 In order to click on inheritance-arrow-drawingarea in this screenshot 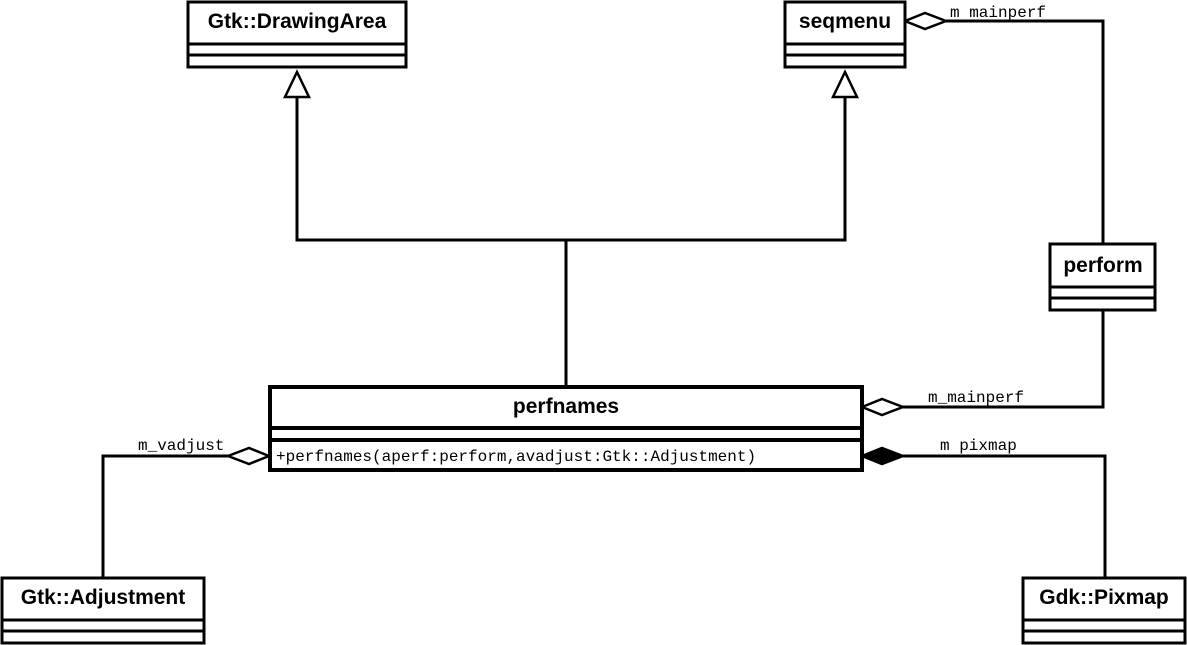, I will do `click(297, 84)`.